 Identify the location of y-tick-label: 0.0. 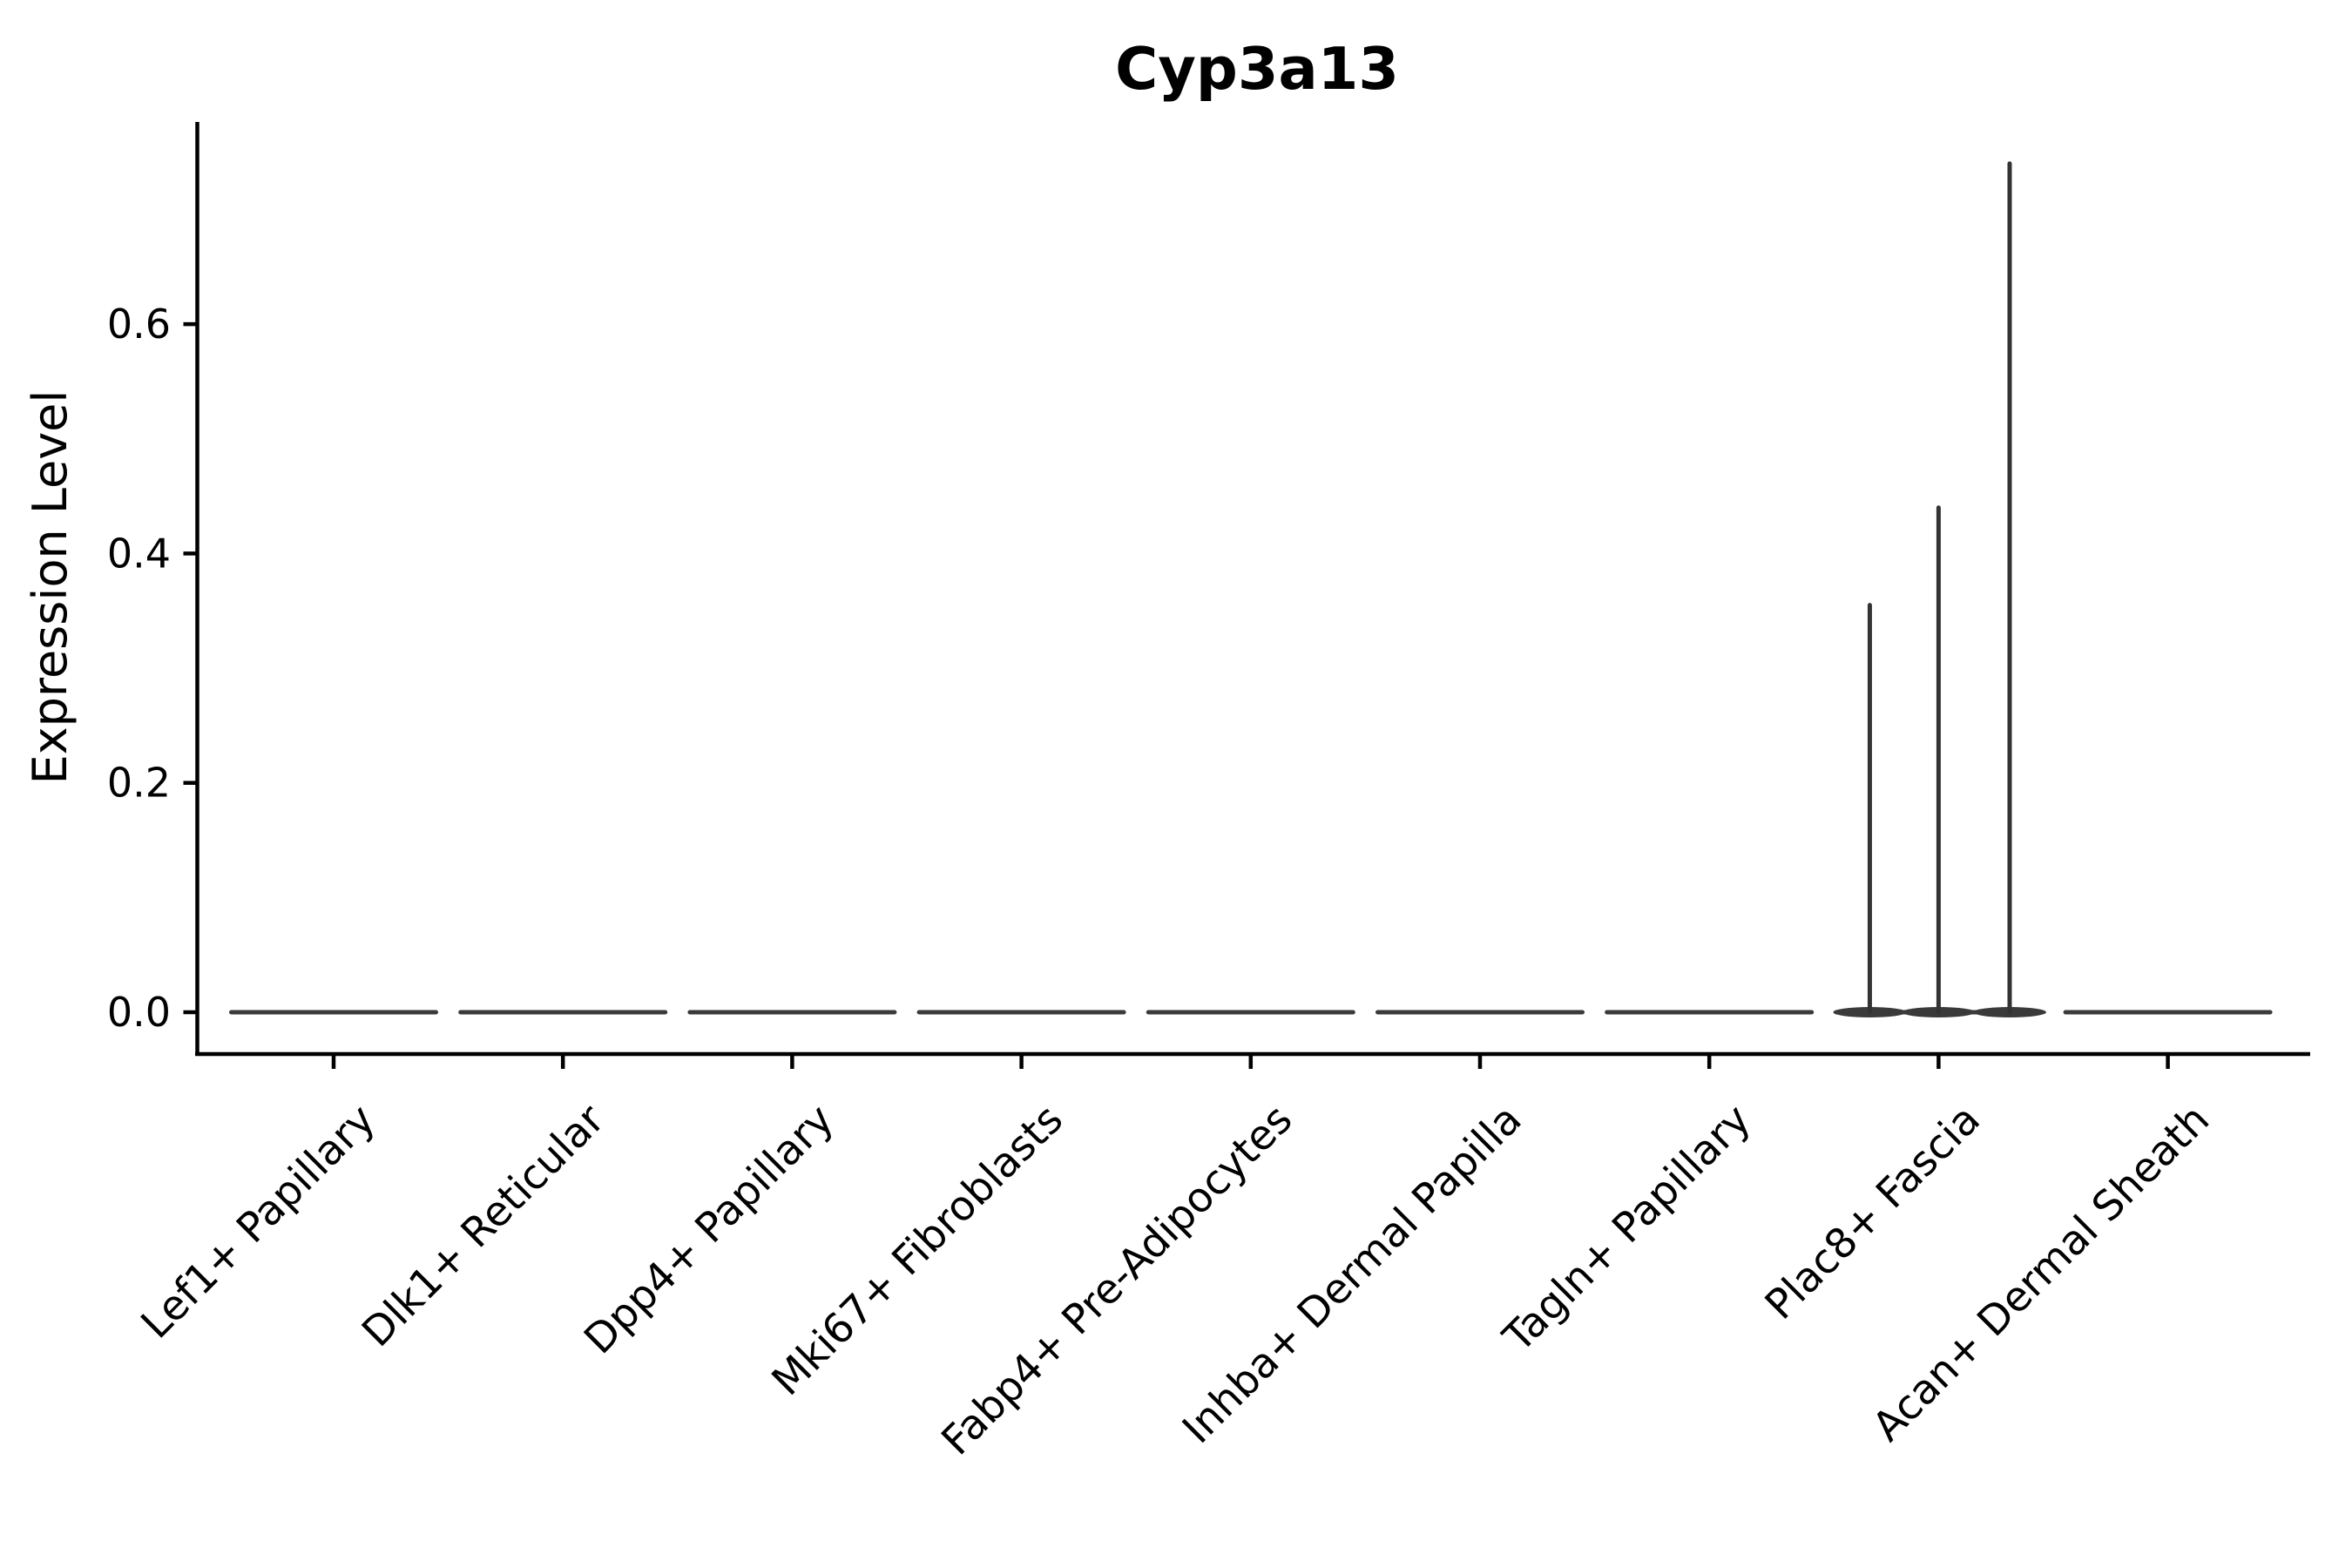
(139, 1013).